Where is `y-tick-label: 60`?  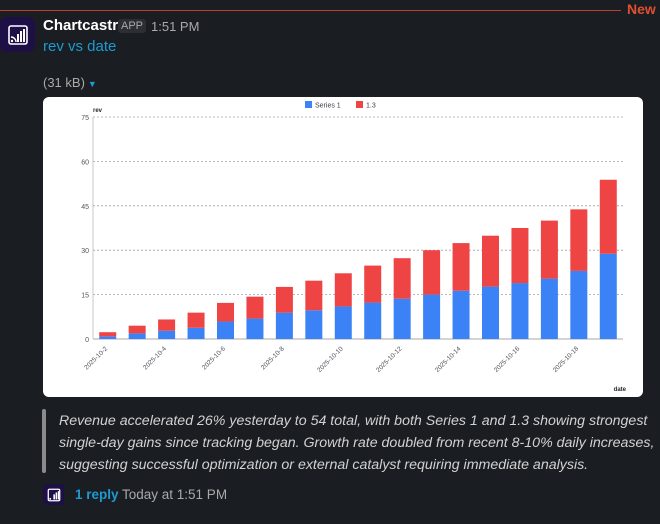 y-tick-label: 60 is located at coordinates (85, 162).